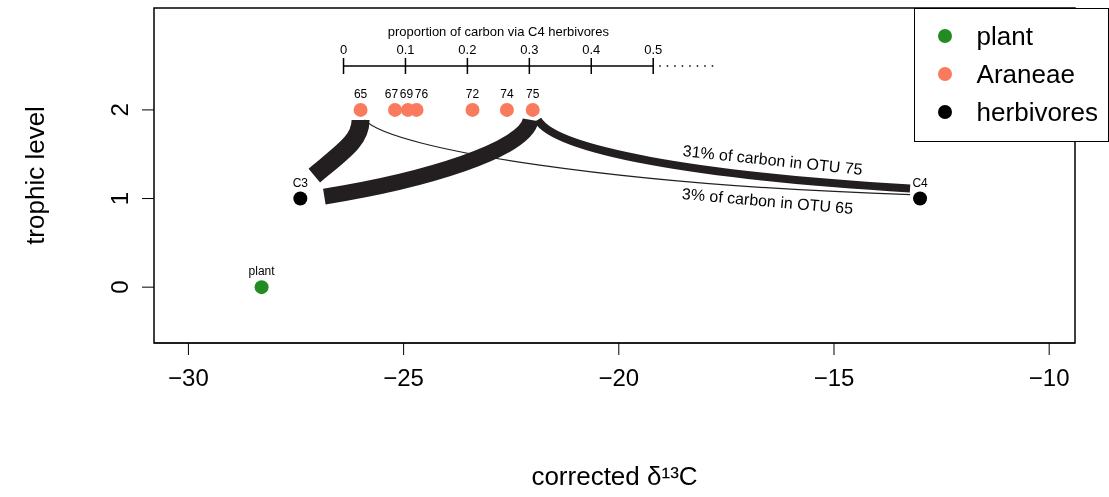  I want to click on x-axis-title: corrected δ¹³C, so click(614, 476).